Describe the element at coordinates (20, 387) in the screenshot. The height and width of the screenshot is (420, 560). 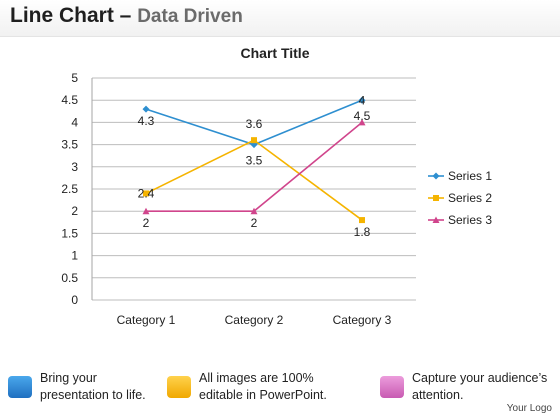
I see `blue-swatch-icon` at that location.